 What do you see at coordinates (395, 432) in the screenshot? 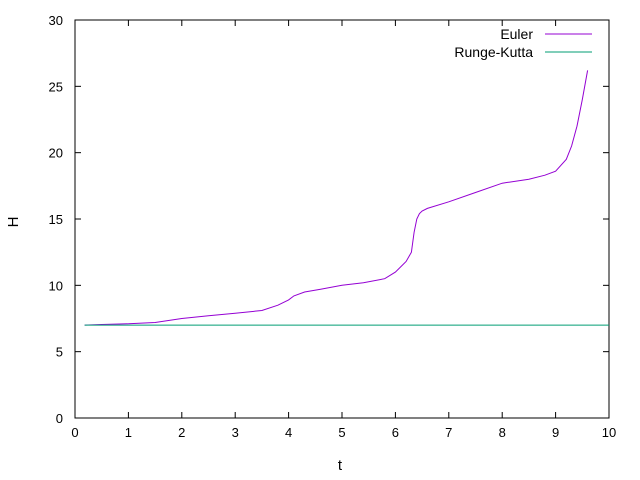
I see `x-tick-label: 6` at bounding box center [395, 432].